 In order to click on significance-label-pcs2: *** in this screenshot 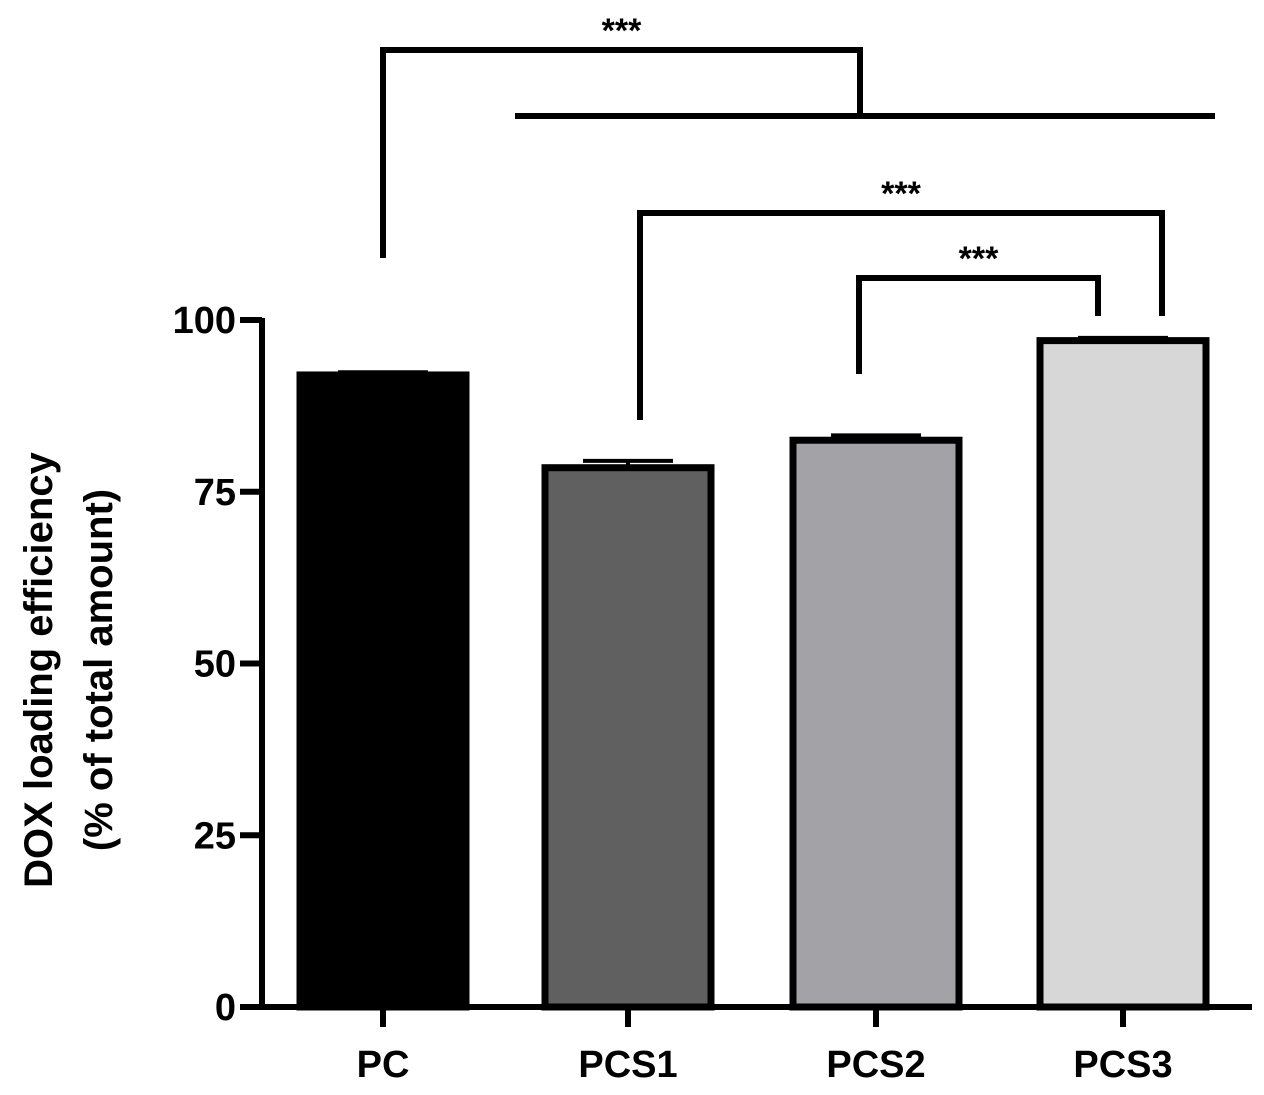, I will do `click(979, 259)`.